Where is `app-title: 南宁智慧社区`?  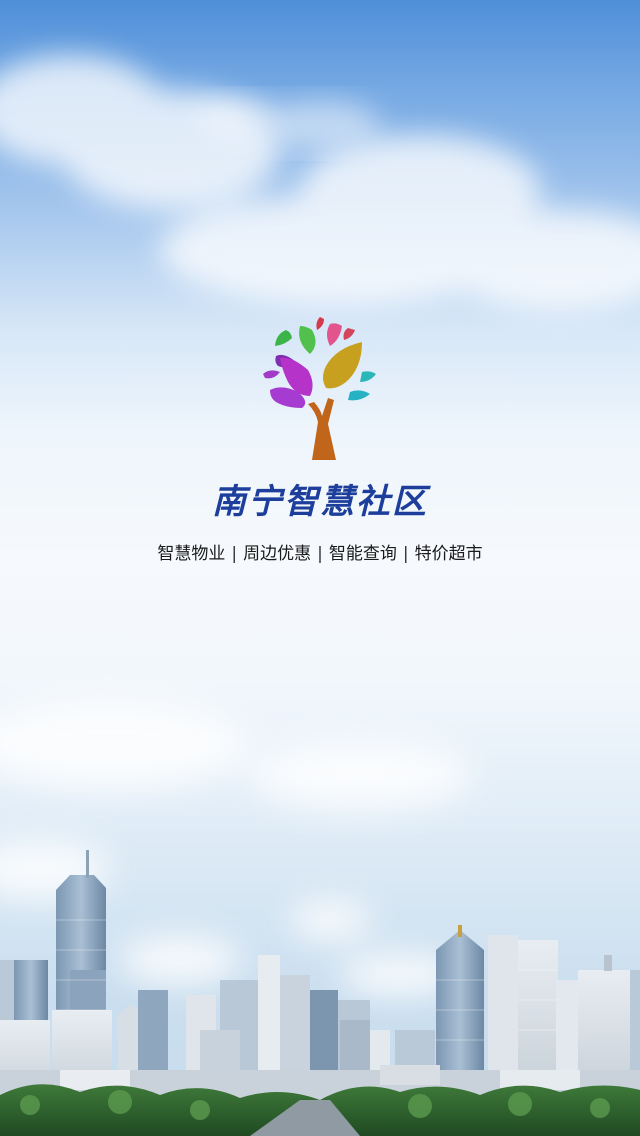
app-title: 南宁智慧社区 is located at coordinates (320, 502).